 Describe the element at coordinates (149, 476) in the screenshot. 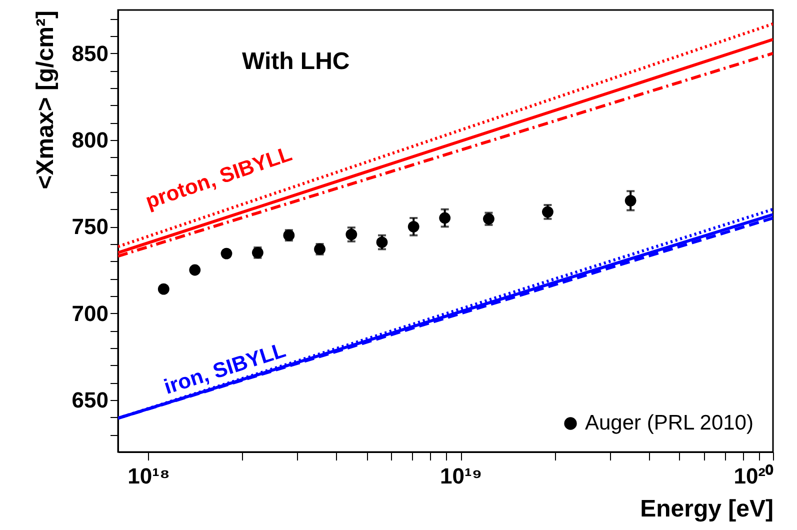

I see `x-tick-label: 10¹⁸` at that location.